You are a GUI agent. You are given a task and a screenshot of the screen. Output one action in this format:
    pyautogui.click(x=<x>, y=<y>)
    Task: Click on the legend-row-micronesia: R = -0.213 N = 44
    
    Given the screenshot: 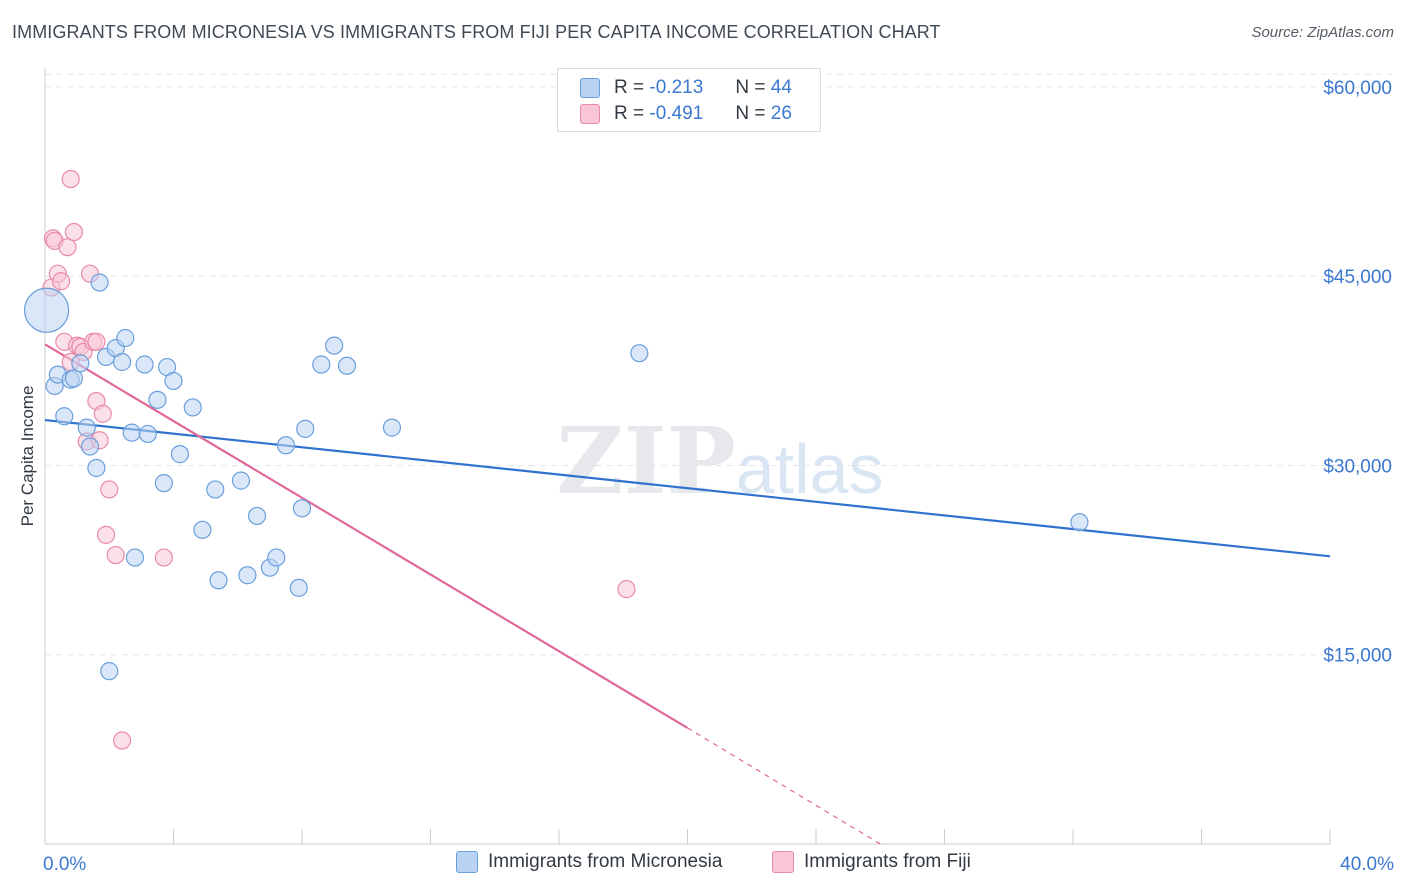 What is the action you would take?
    pyautogui.click(x=686, y=88)
    